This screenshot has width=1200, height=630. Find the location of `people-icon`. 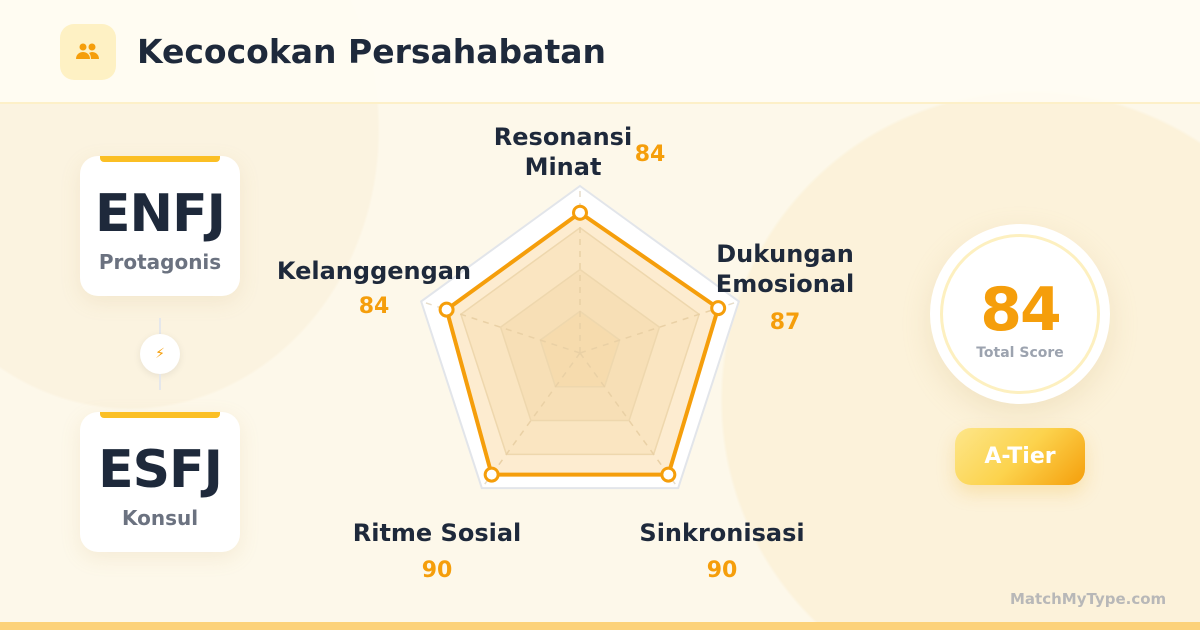

people-icon is located at coordinates (88, 52).